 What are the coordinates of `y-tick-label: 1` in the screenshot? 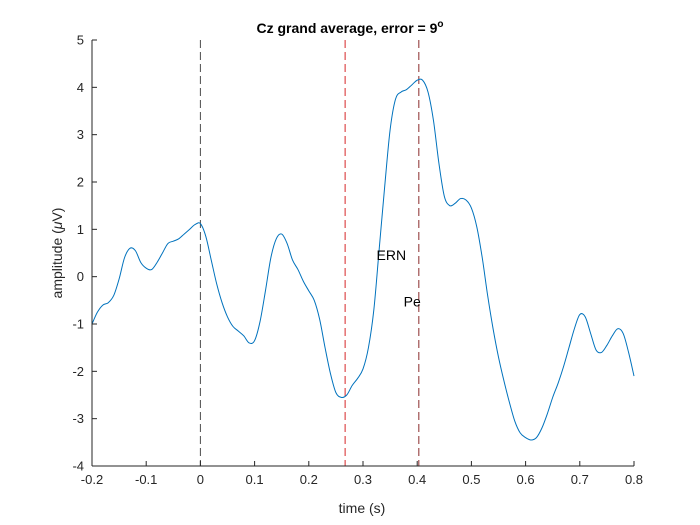 It's located at (80, 229).